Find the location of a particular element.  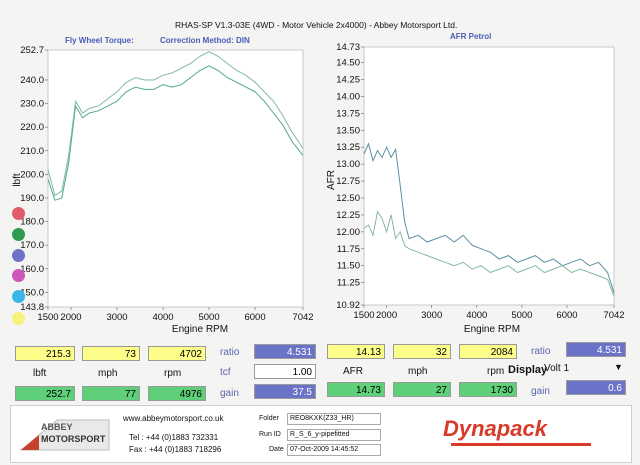

afr-y-tick-label: 13.00 is located at coordinates (348, 164).